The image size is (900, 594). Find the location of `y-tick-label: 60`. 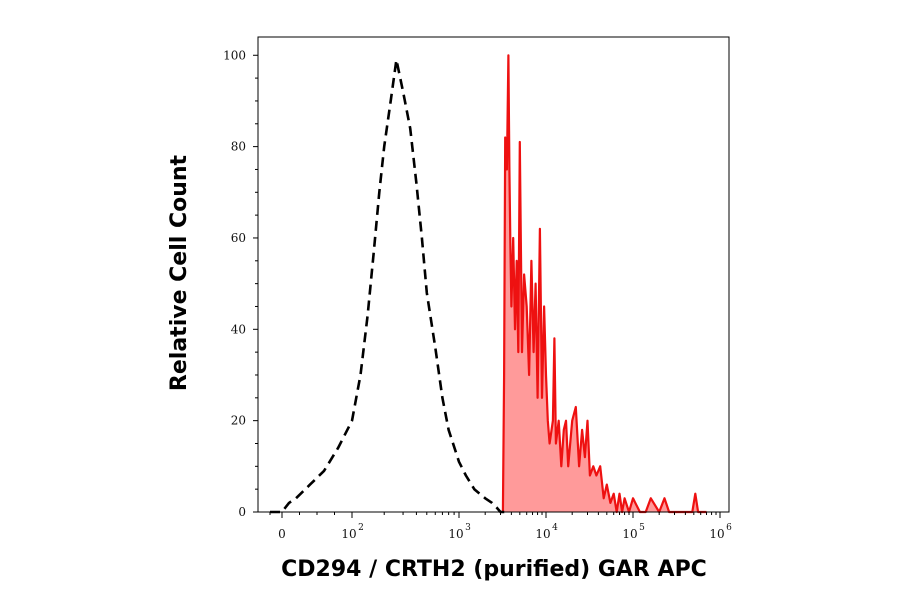

y-tick-label: 60 is located at coordinates (238, 238).